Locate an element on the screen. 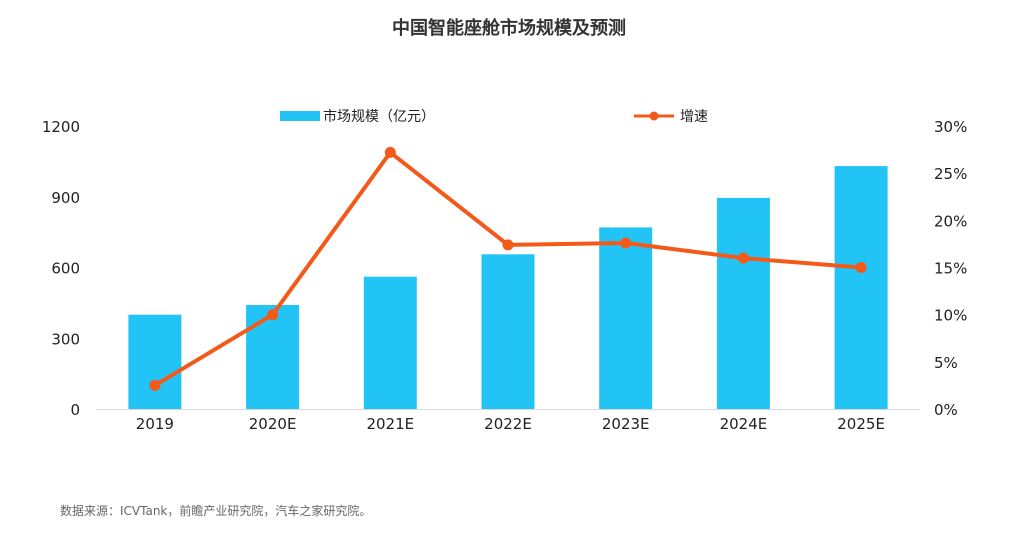 The height and width of the screenshot is (536, 1018). growth-point-2024E is located at coordinates (743, 258).